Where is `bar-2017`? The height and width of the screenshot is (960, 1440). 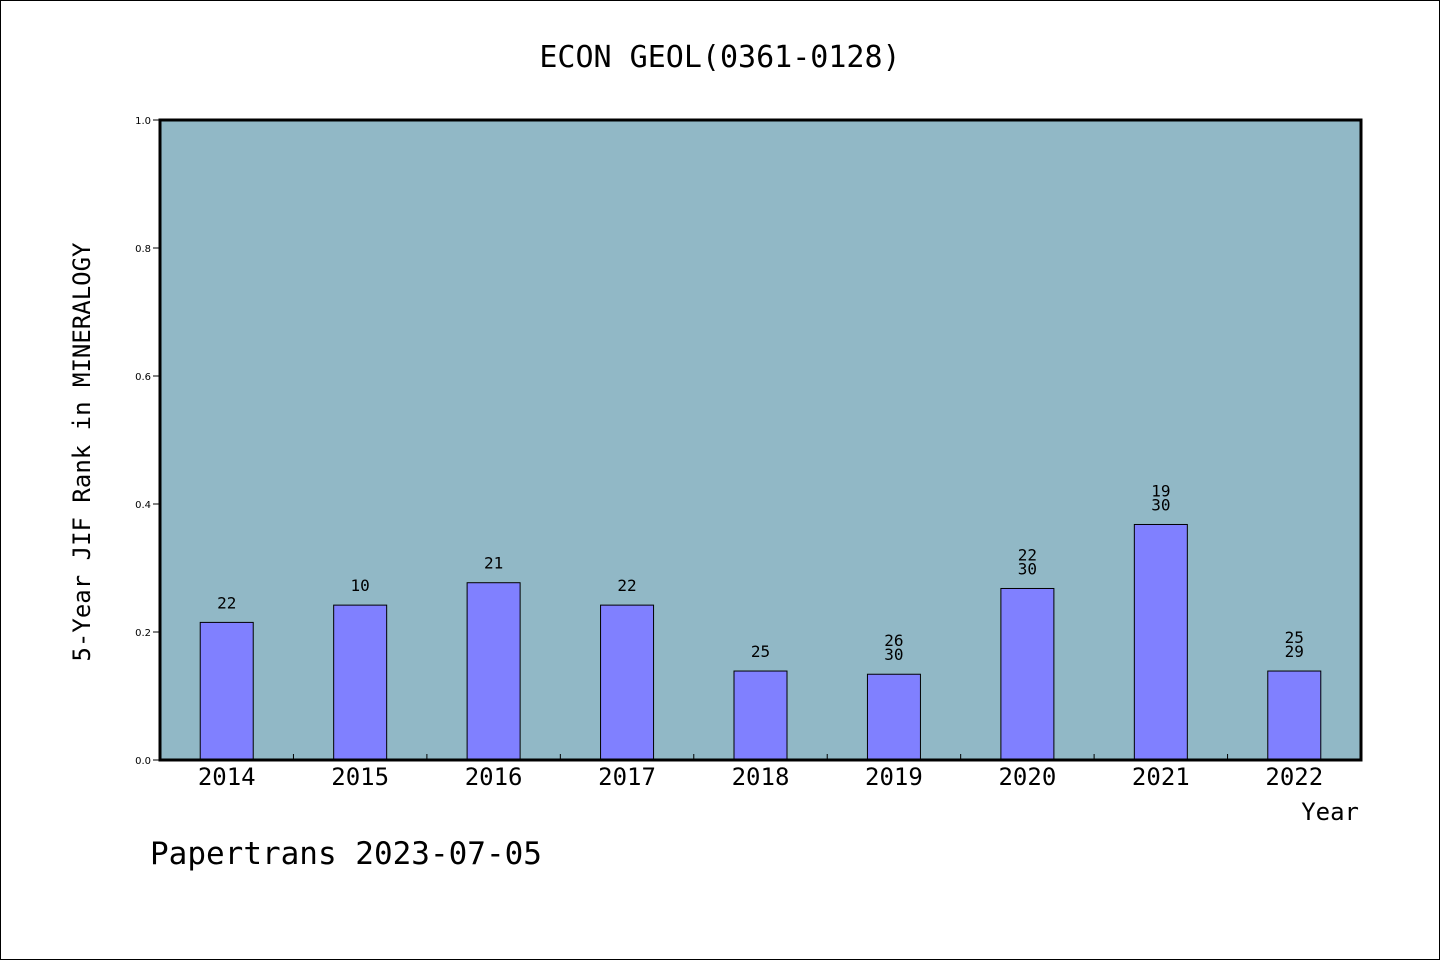
bar-2017 is located at coordinates (627, 682).